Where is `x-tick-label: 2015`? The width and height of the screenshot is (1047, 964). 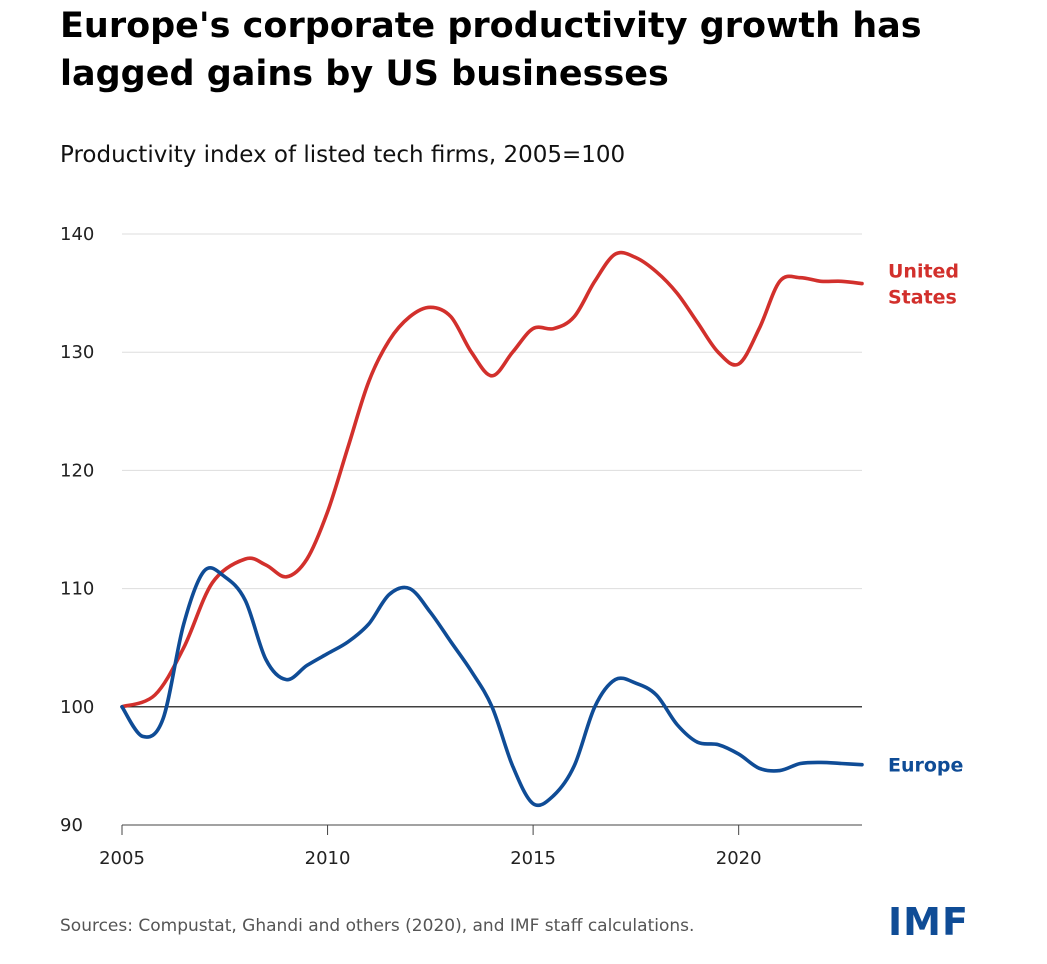
x-tick-label: 2015 is located at coordinates (533, 858).